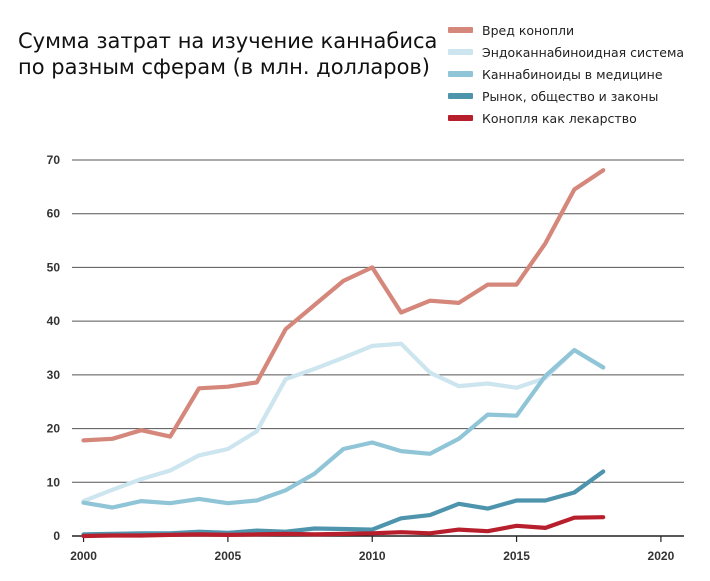  I want to click on y-tick-label-60: 60, so click(54, 214).